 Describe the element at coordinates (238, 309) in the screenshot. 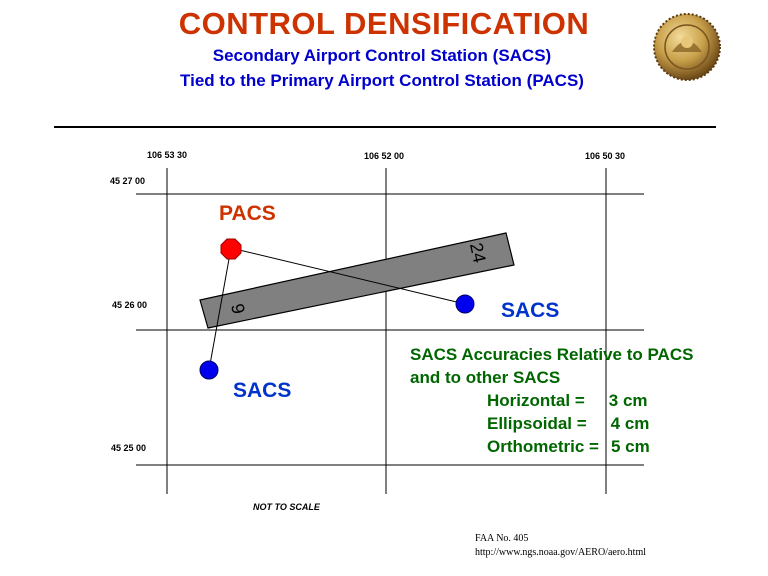

I see `runway-end-9: 9` at that location.